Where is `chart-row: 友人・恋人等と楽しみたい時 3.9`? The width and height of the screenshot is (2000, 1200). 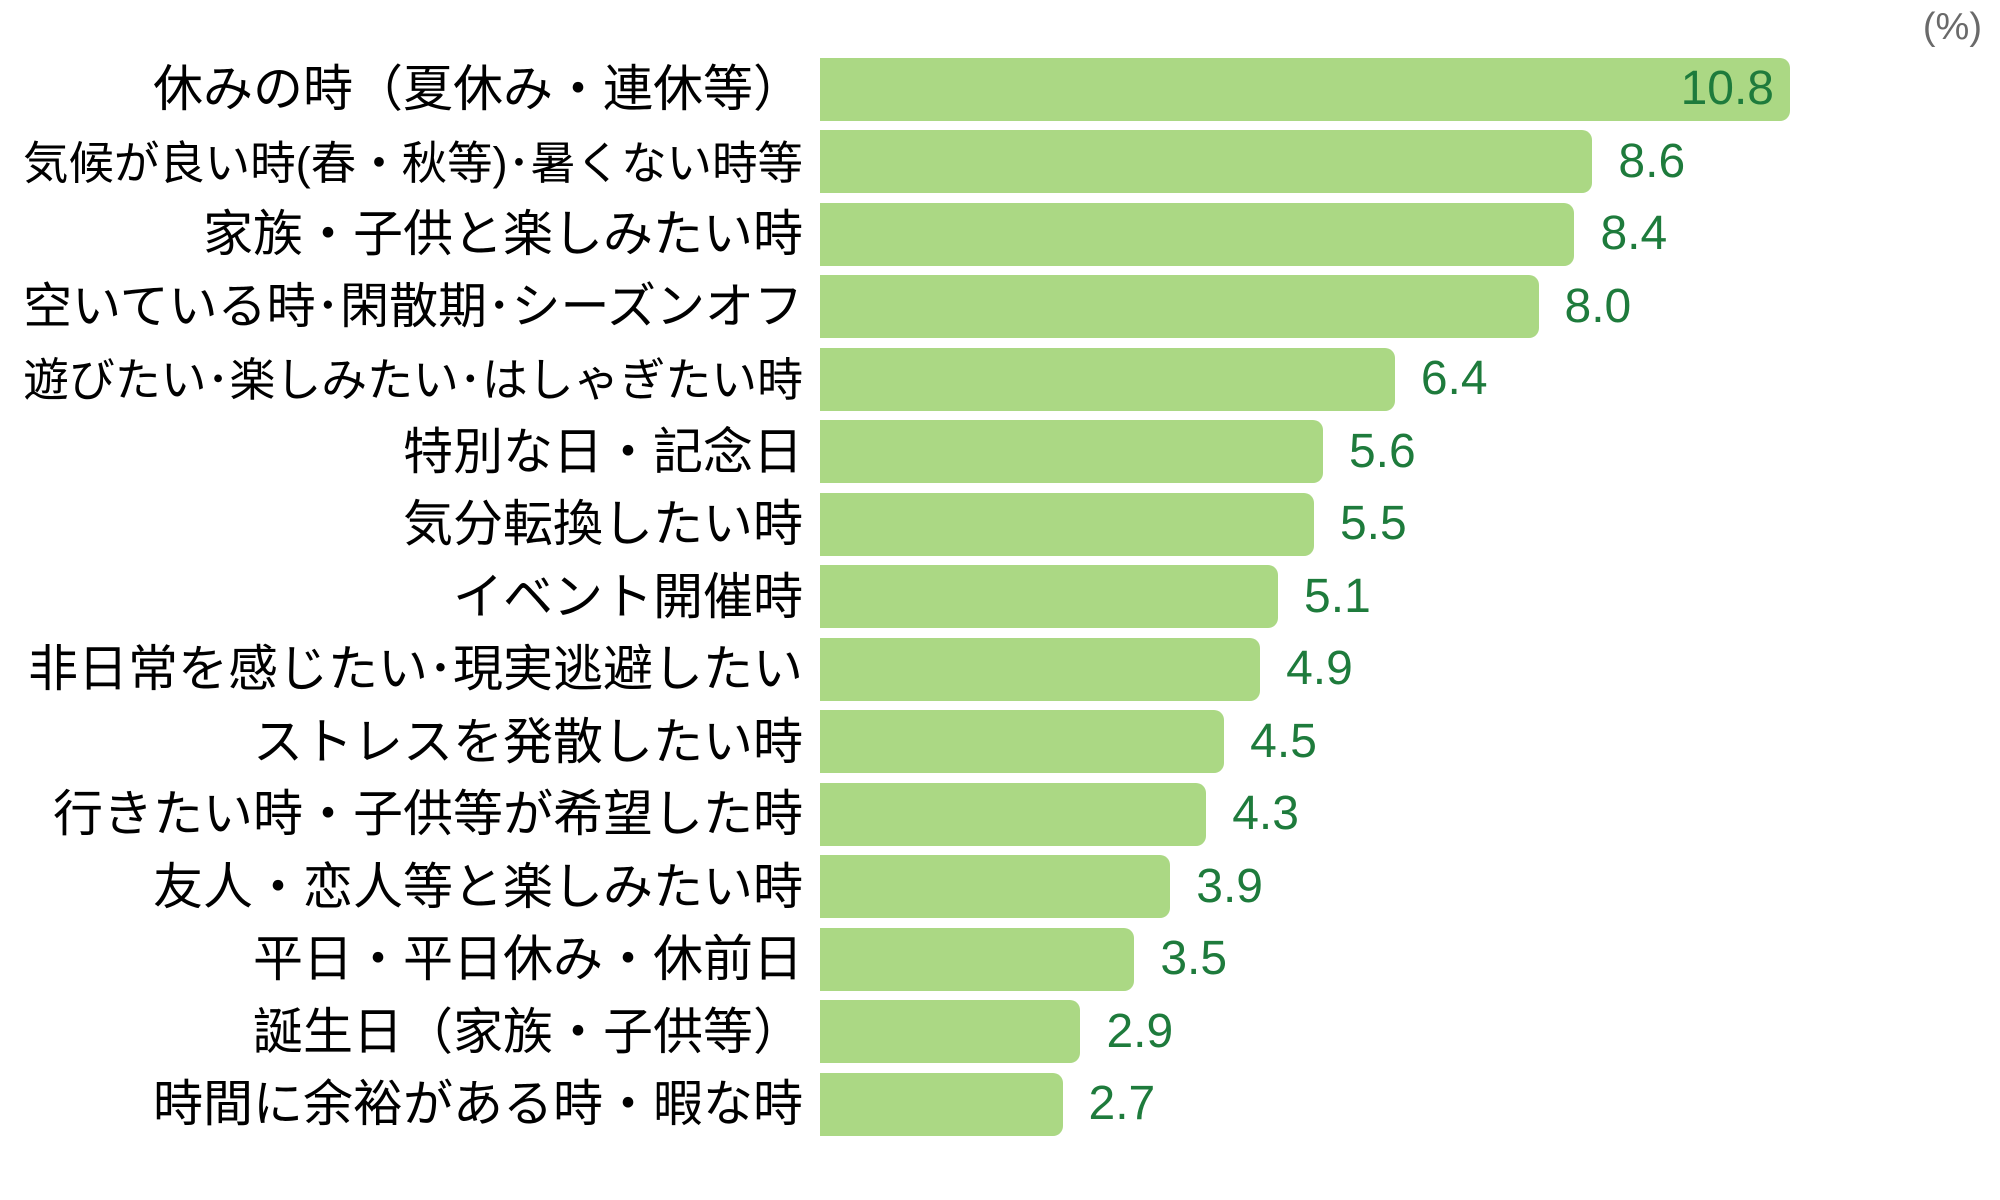 chart-row: 友人・恋人等と楽しみたい時 3.9 is located at coordinates (1000, 887).